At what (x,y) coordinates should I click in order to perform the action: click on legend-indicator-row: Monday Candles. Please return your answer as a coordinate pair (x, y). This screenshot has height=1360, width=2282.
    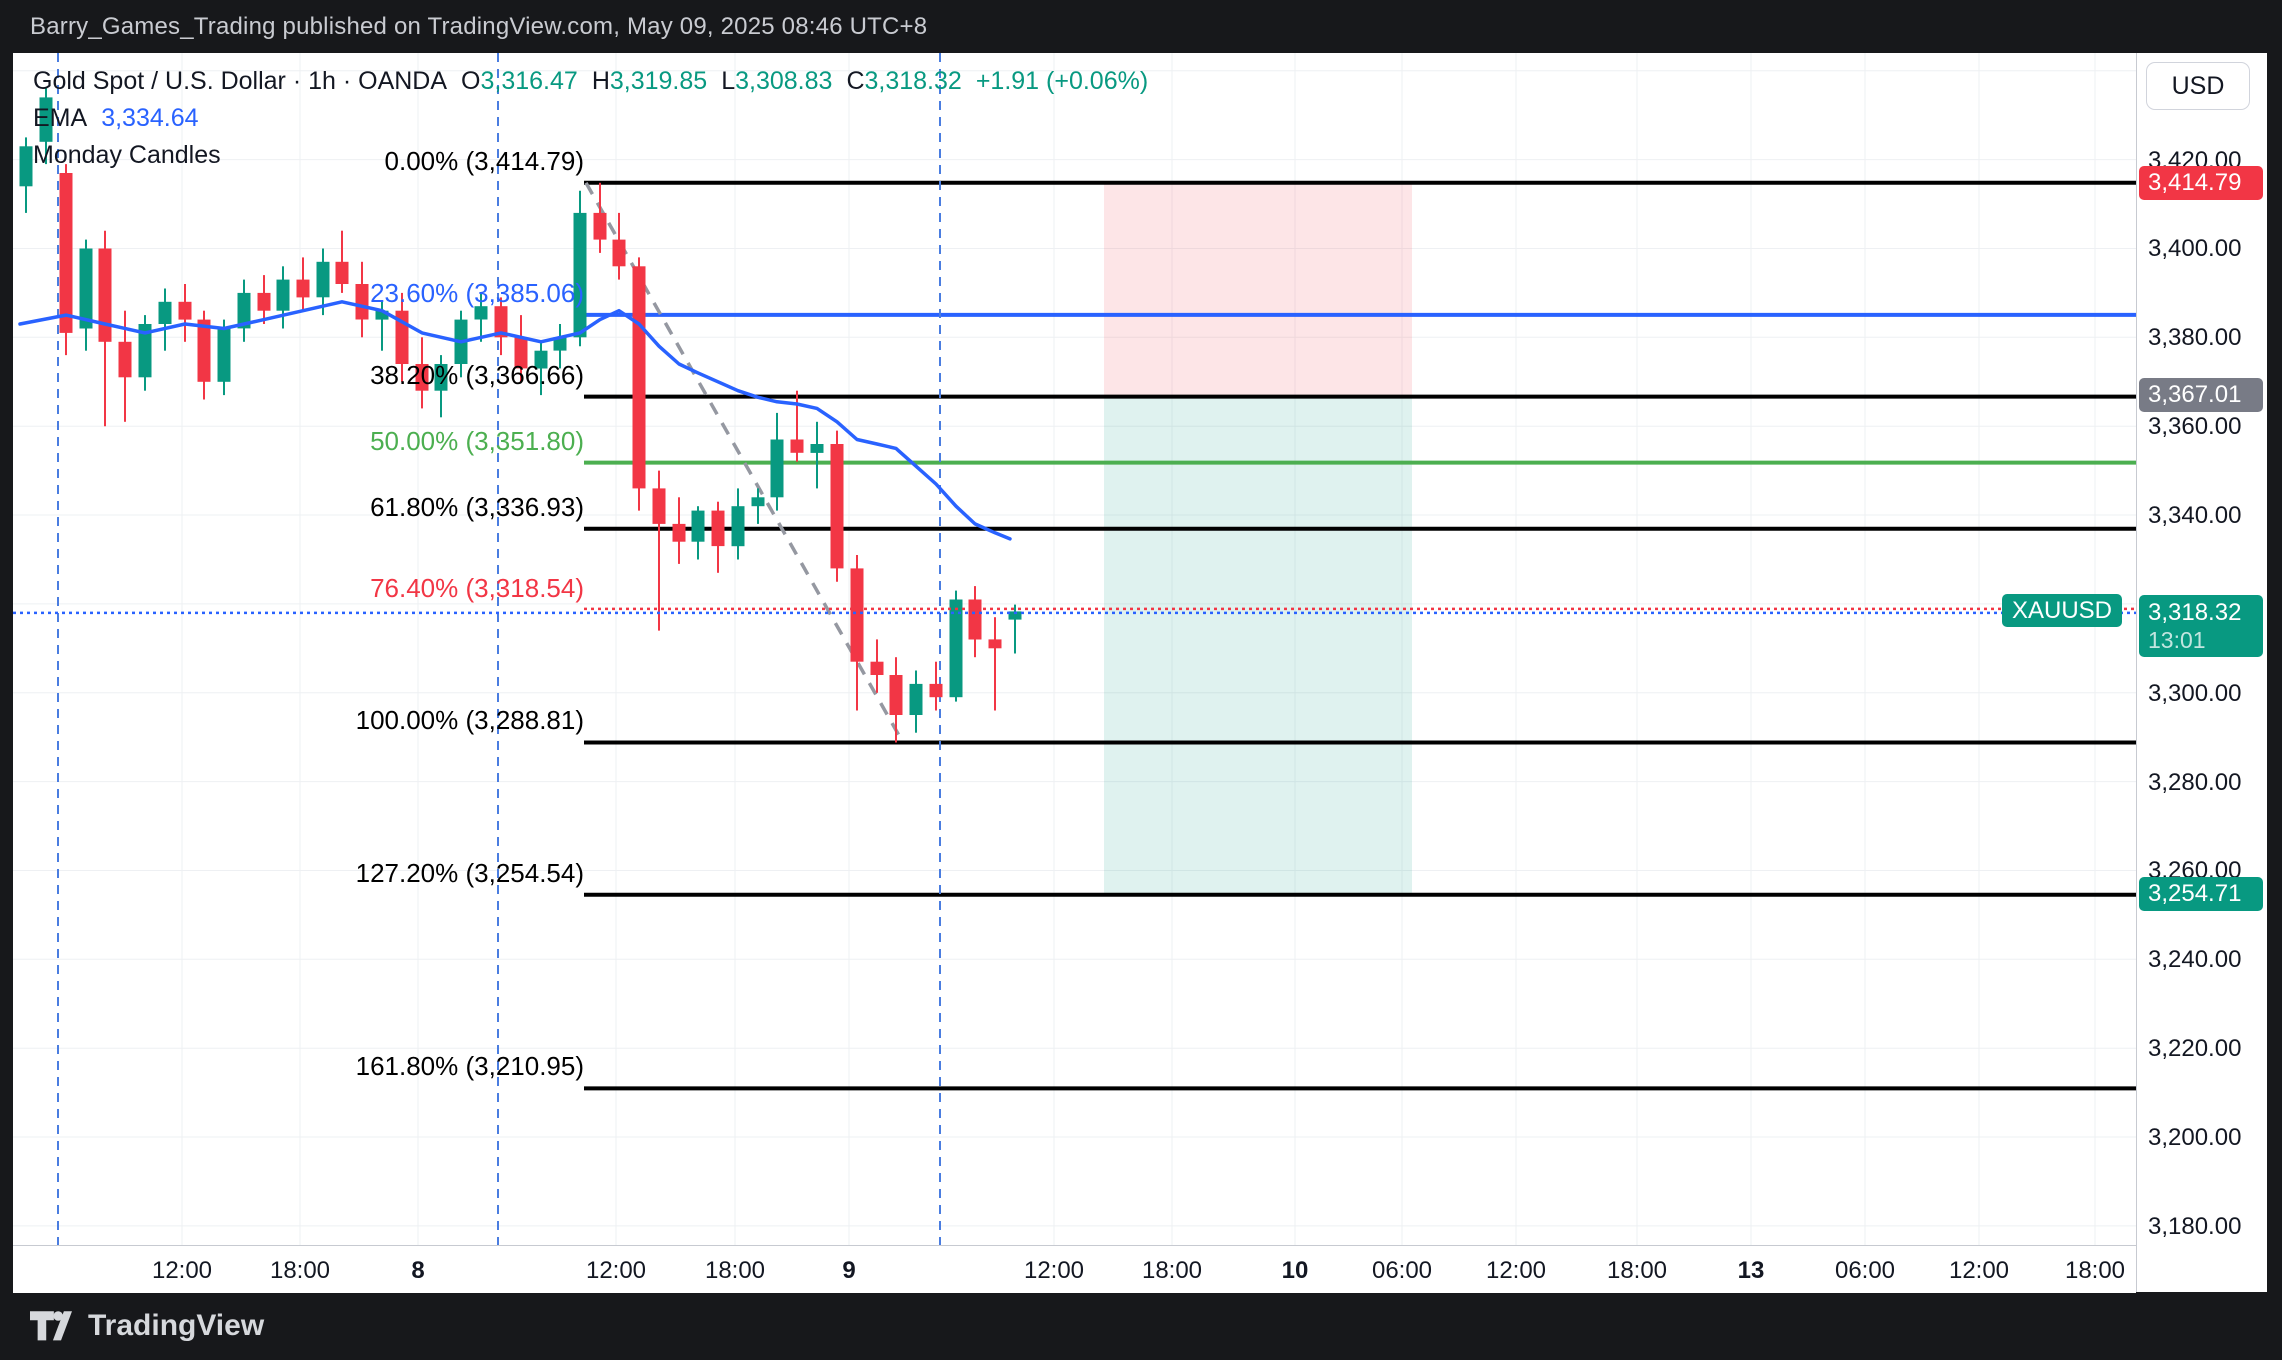
    Looking at the image, I should click on (590, 155).